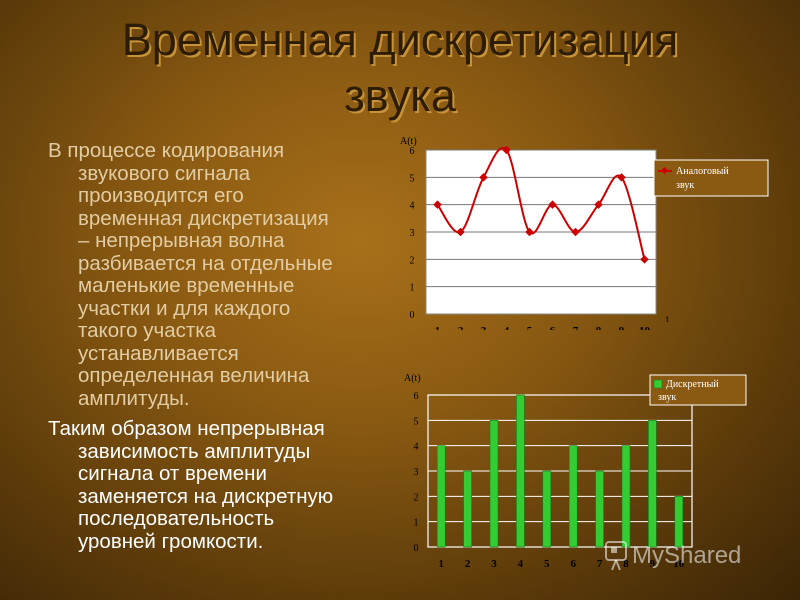 The height and width of the screenshot is (600, 800). Describe the element at coordinates (164, 173) in the screenshot. I see `text-line: звукового сигнала` at that location.